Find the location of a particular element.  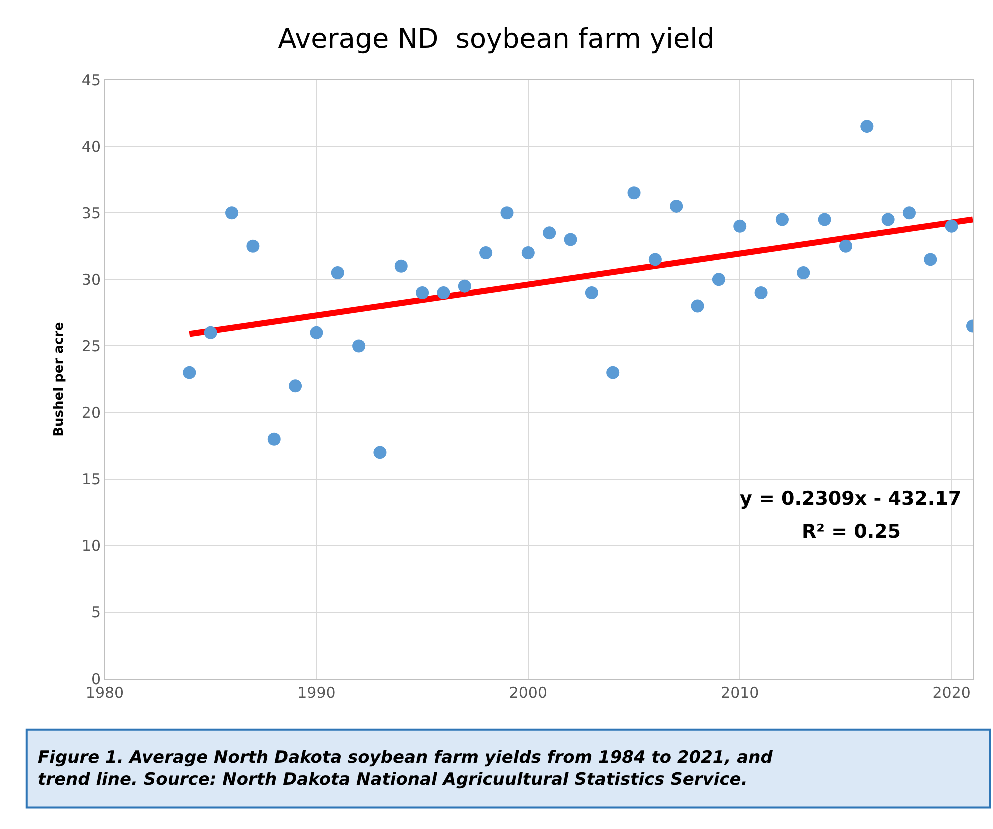

annotation: R² = 0.25 is located at coordinates (851, 532).